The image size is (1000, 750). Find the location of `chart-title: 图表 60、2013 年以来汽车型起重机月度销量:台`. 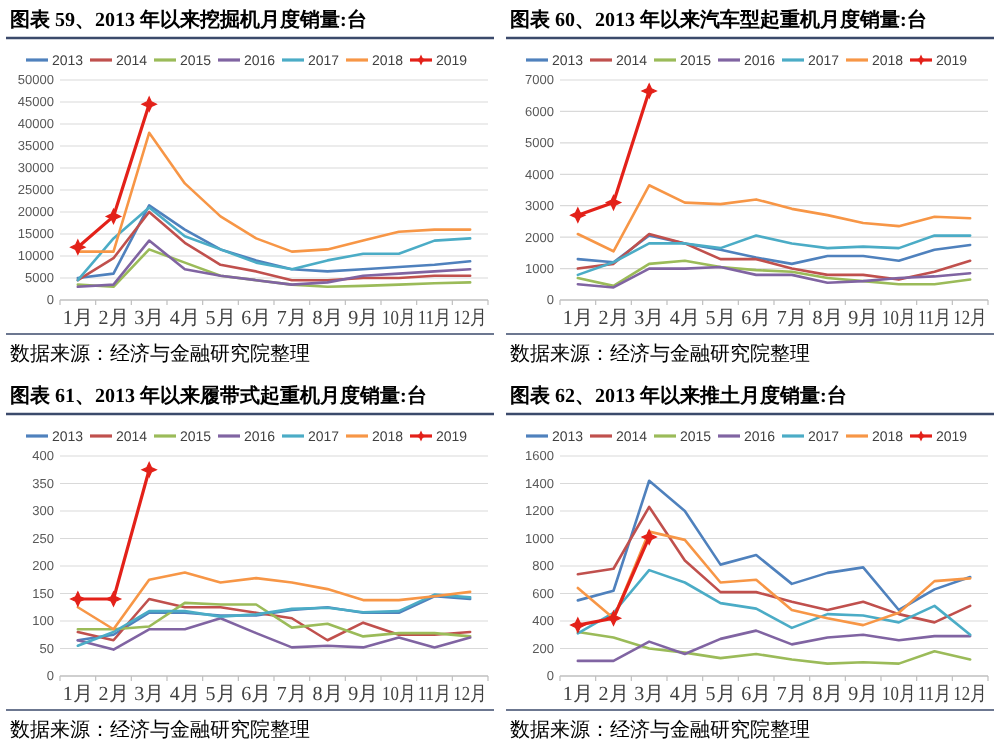

chart-title: 图表 60、2013 年以来汽车型起重机月度销量:台 is located at coordinates (718, 20).